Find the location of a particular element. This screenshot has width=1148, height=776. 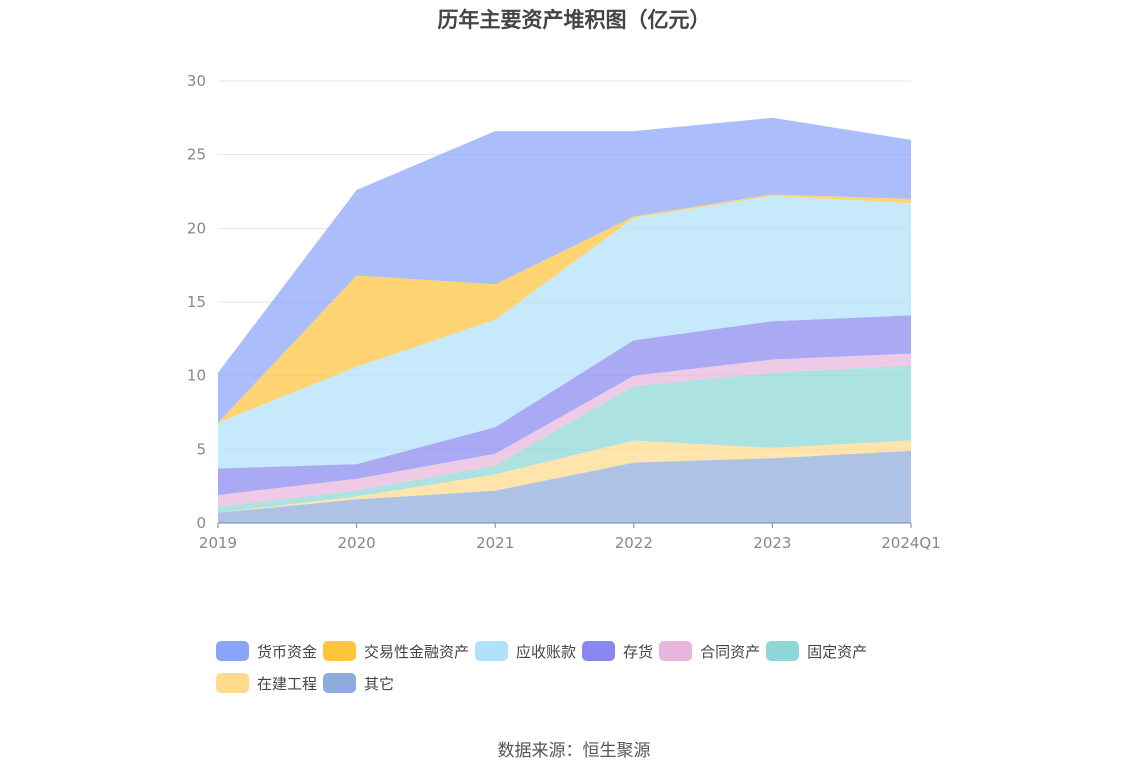

legend-item-2: 交易性金融资产 is located at coordinates (396, 651).